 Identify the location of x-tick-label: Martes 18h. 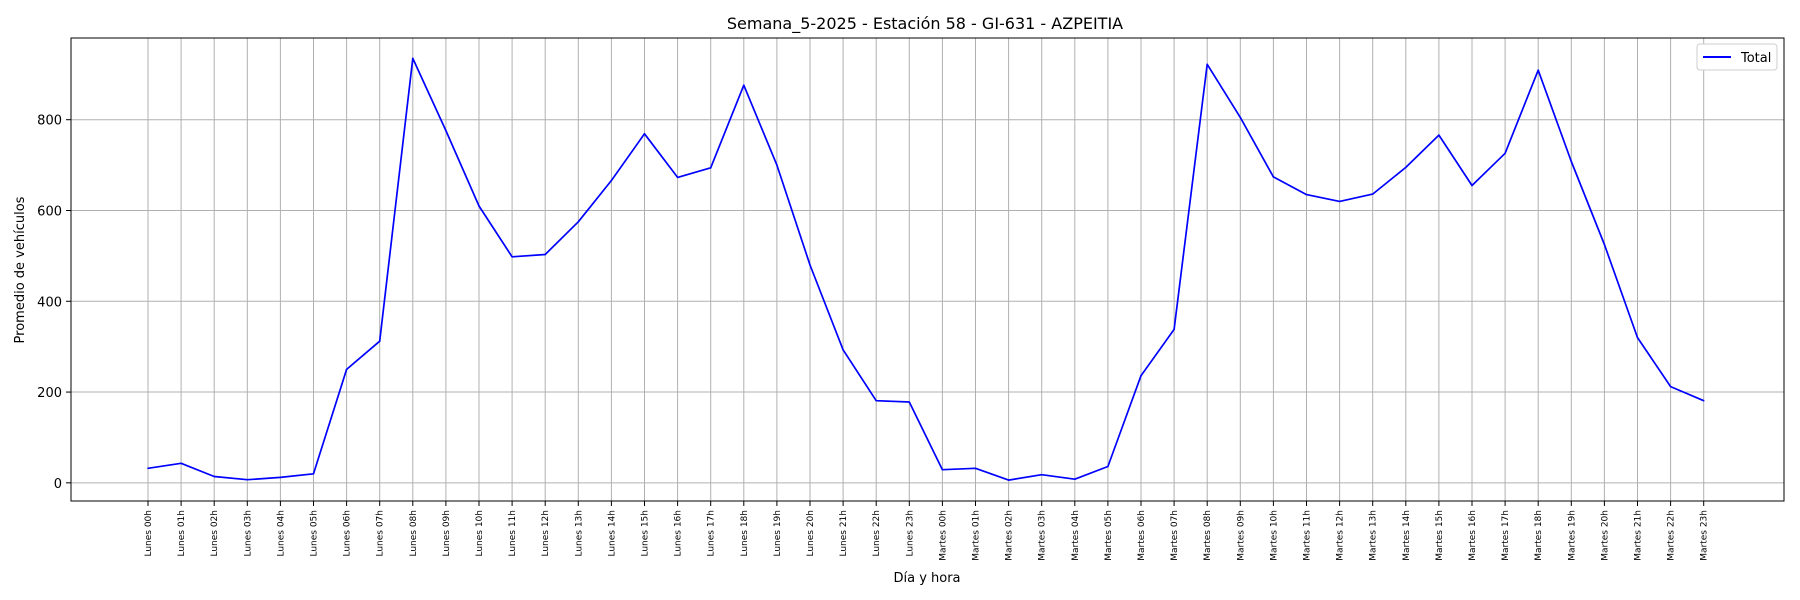
(1539, 535).